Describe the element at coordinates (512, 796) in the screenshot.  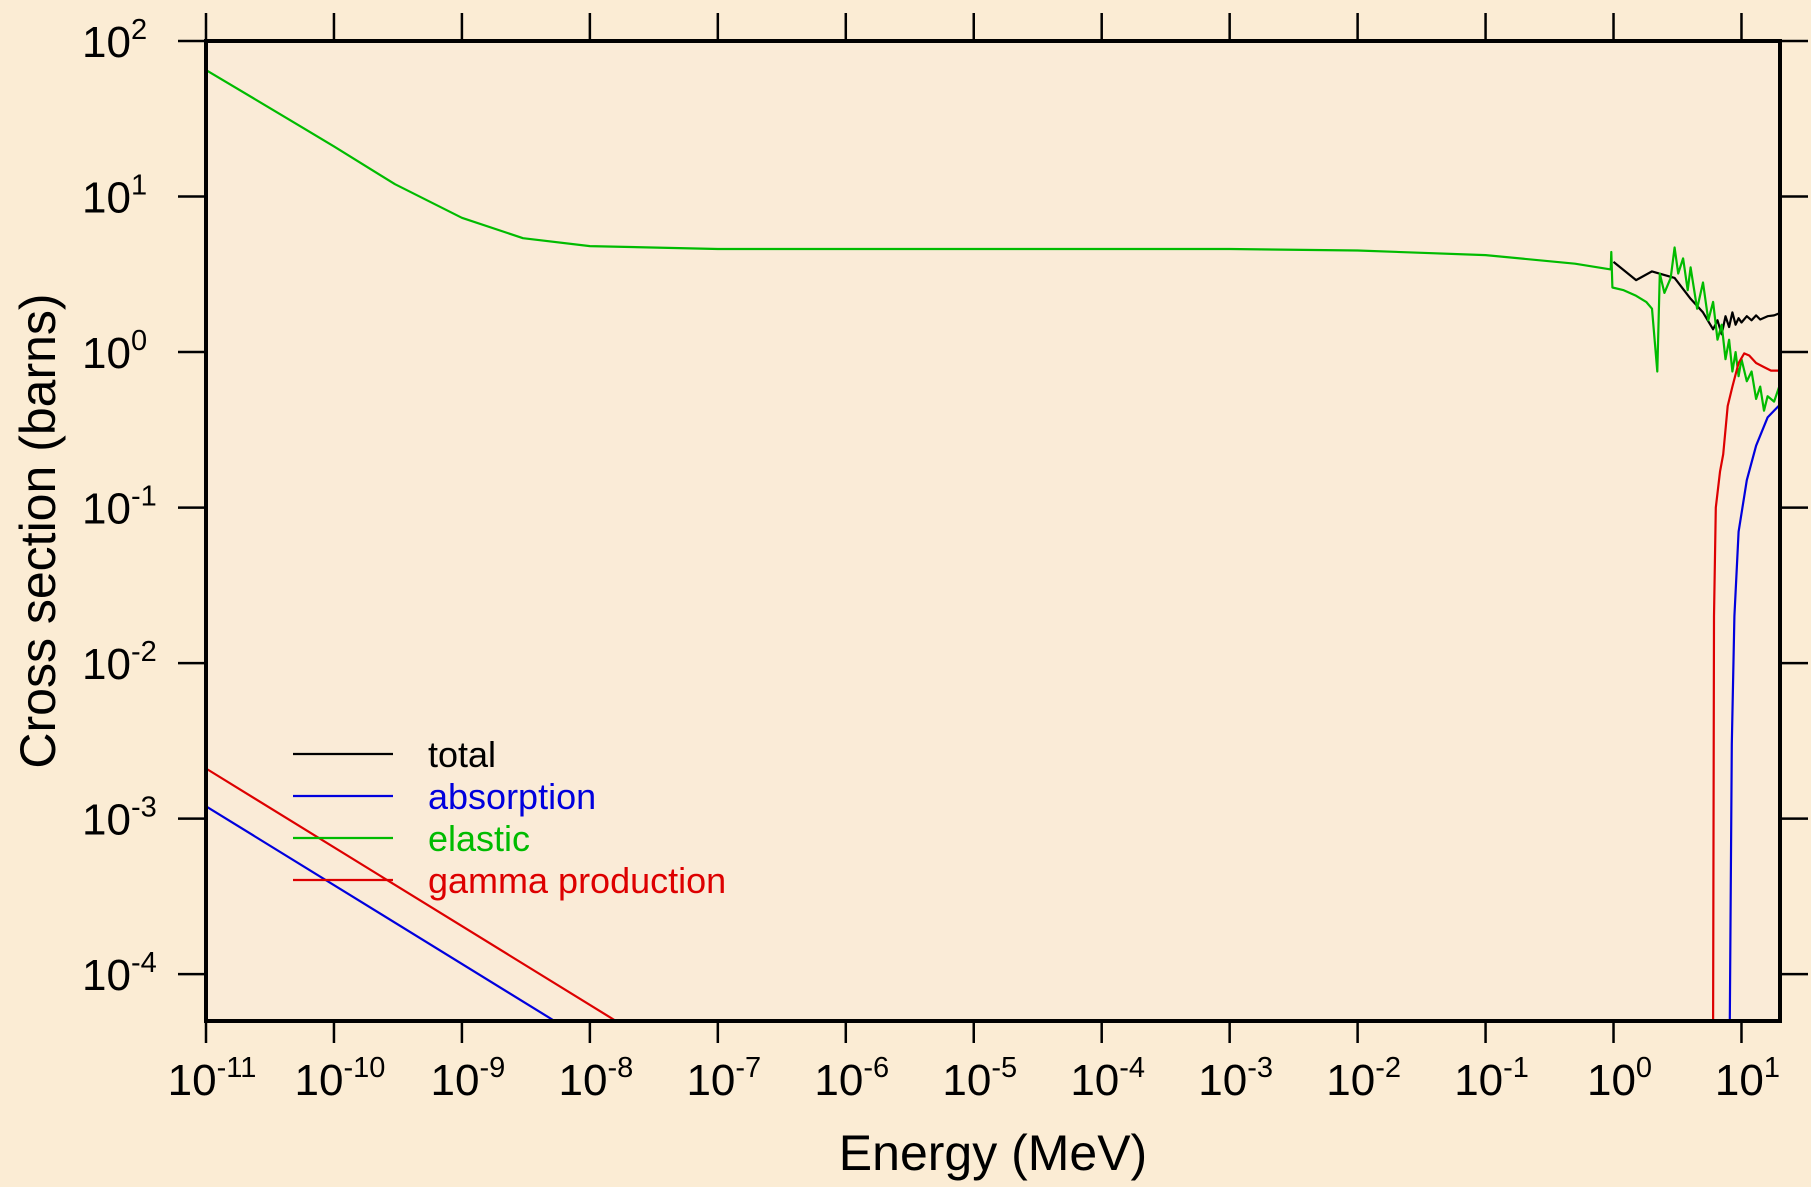
I see `legend-label: absorption` at that location.